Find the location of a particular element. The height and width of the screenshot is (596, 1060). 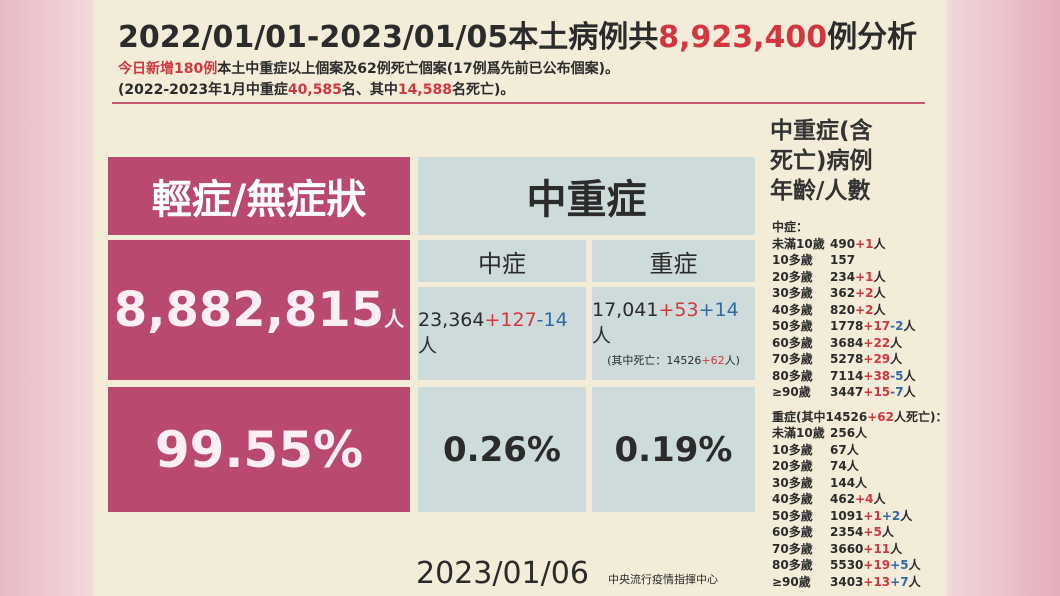

side-heading: 中重症(含 死亡)病例 年齡/人數 is located at coordinates (821, 161).